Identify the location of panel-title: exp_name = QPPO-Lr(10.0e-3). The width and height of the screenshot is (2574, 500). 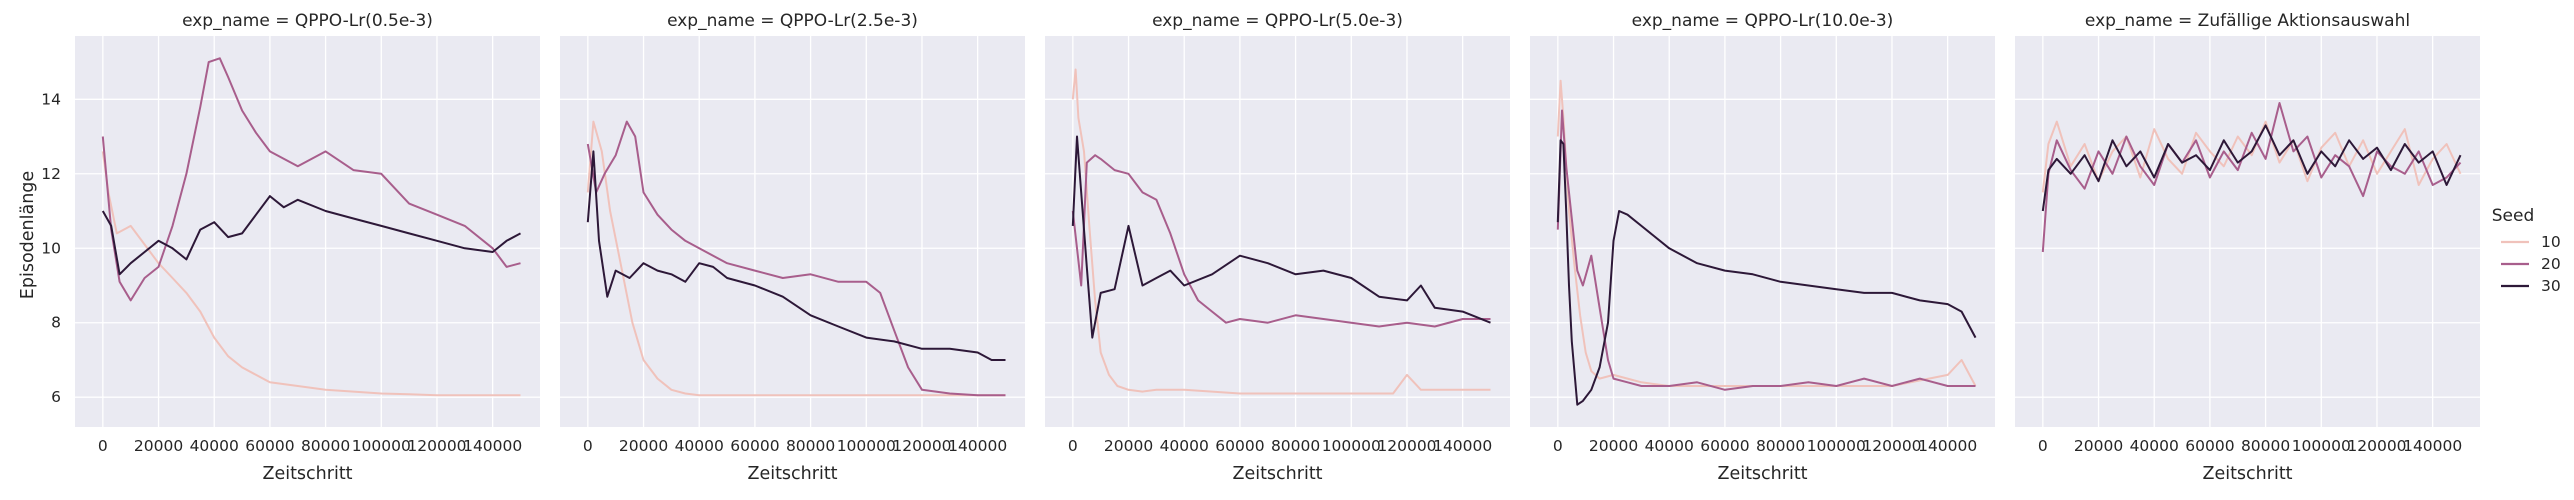
(1763, 21).